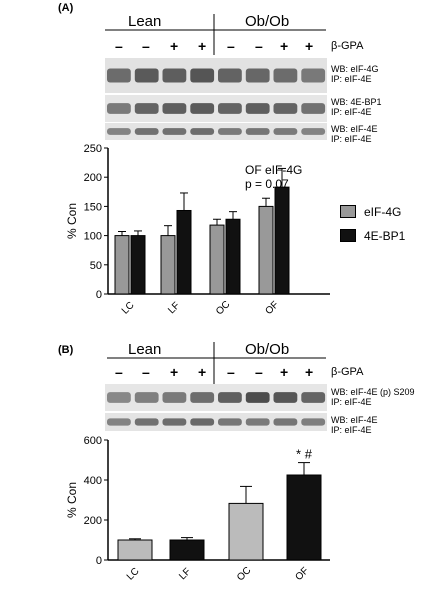 The image size is (432, 597). What do you see at coordinates (373, 397) in the screenshot?
I see `blot-b1-label: WB: eIF-4E (p) S209 IP: eIF-4E` at bounding box center [373, 397].